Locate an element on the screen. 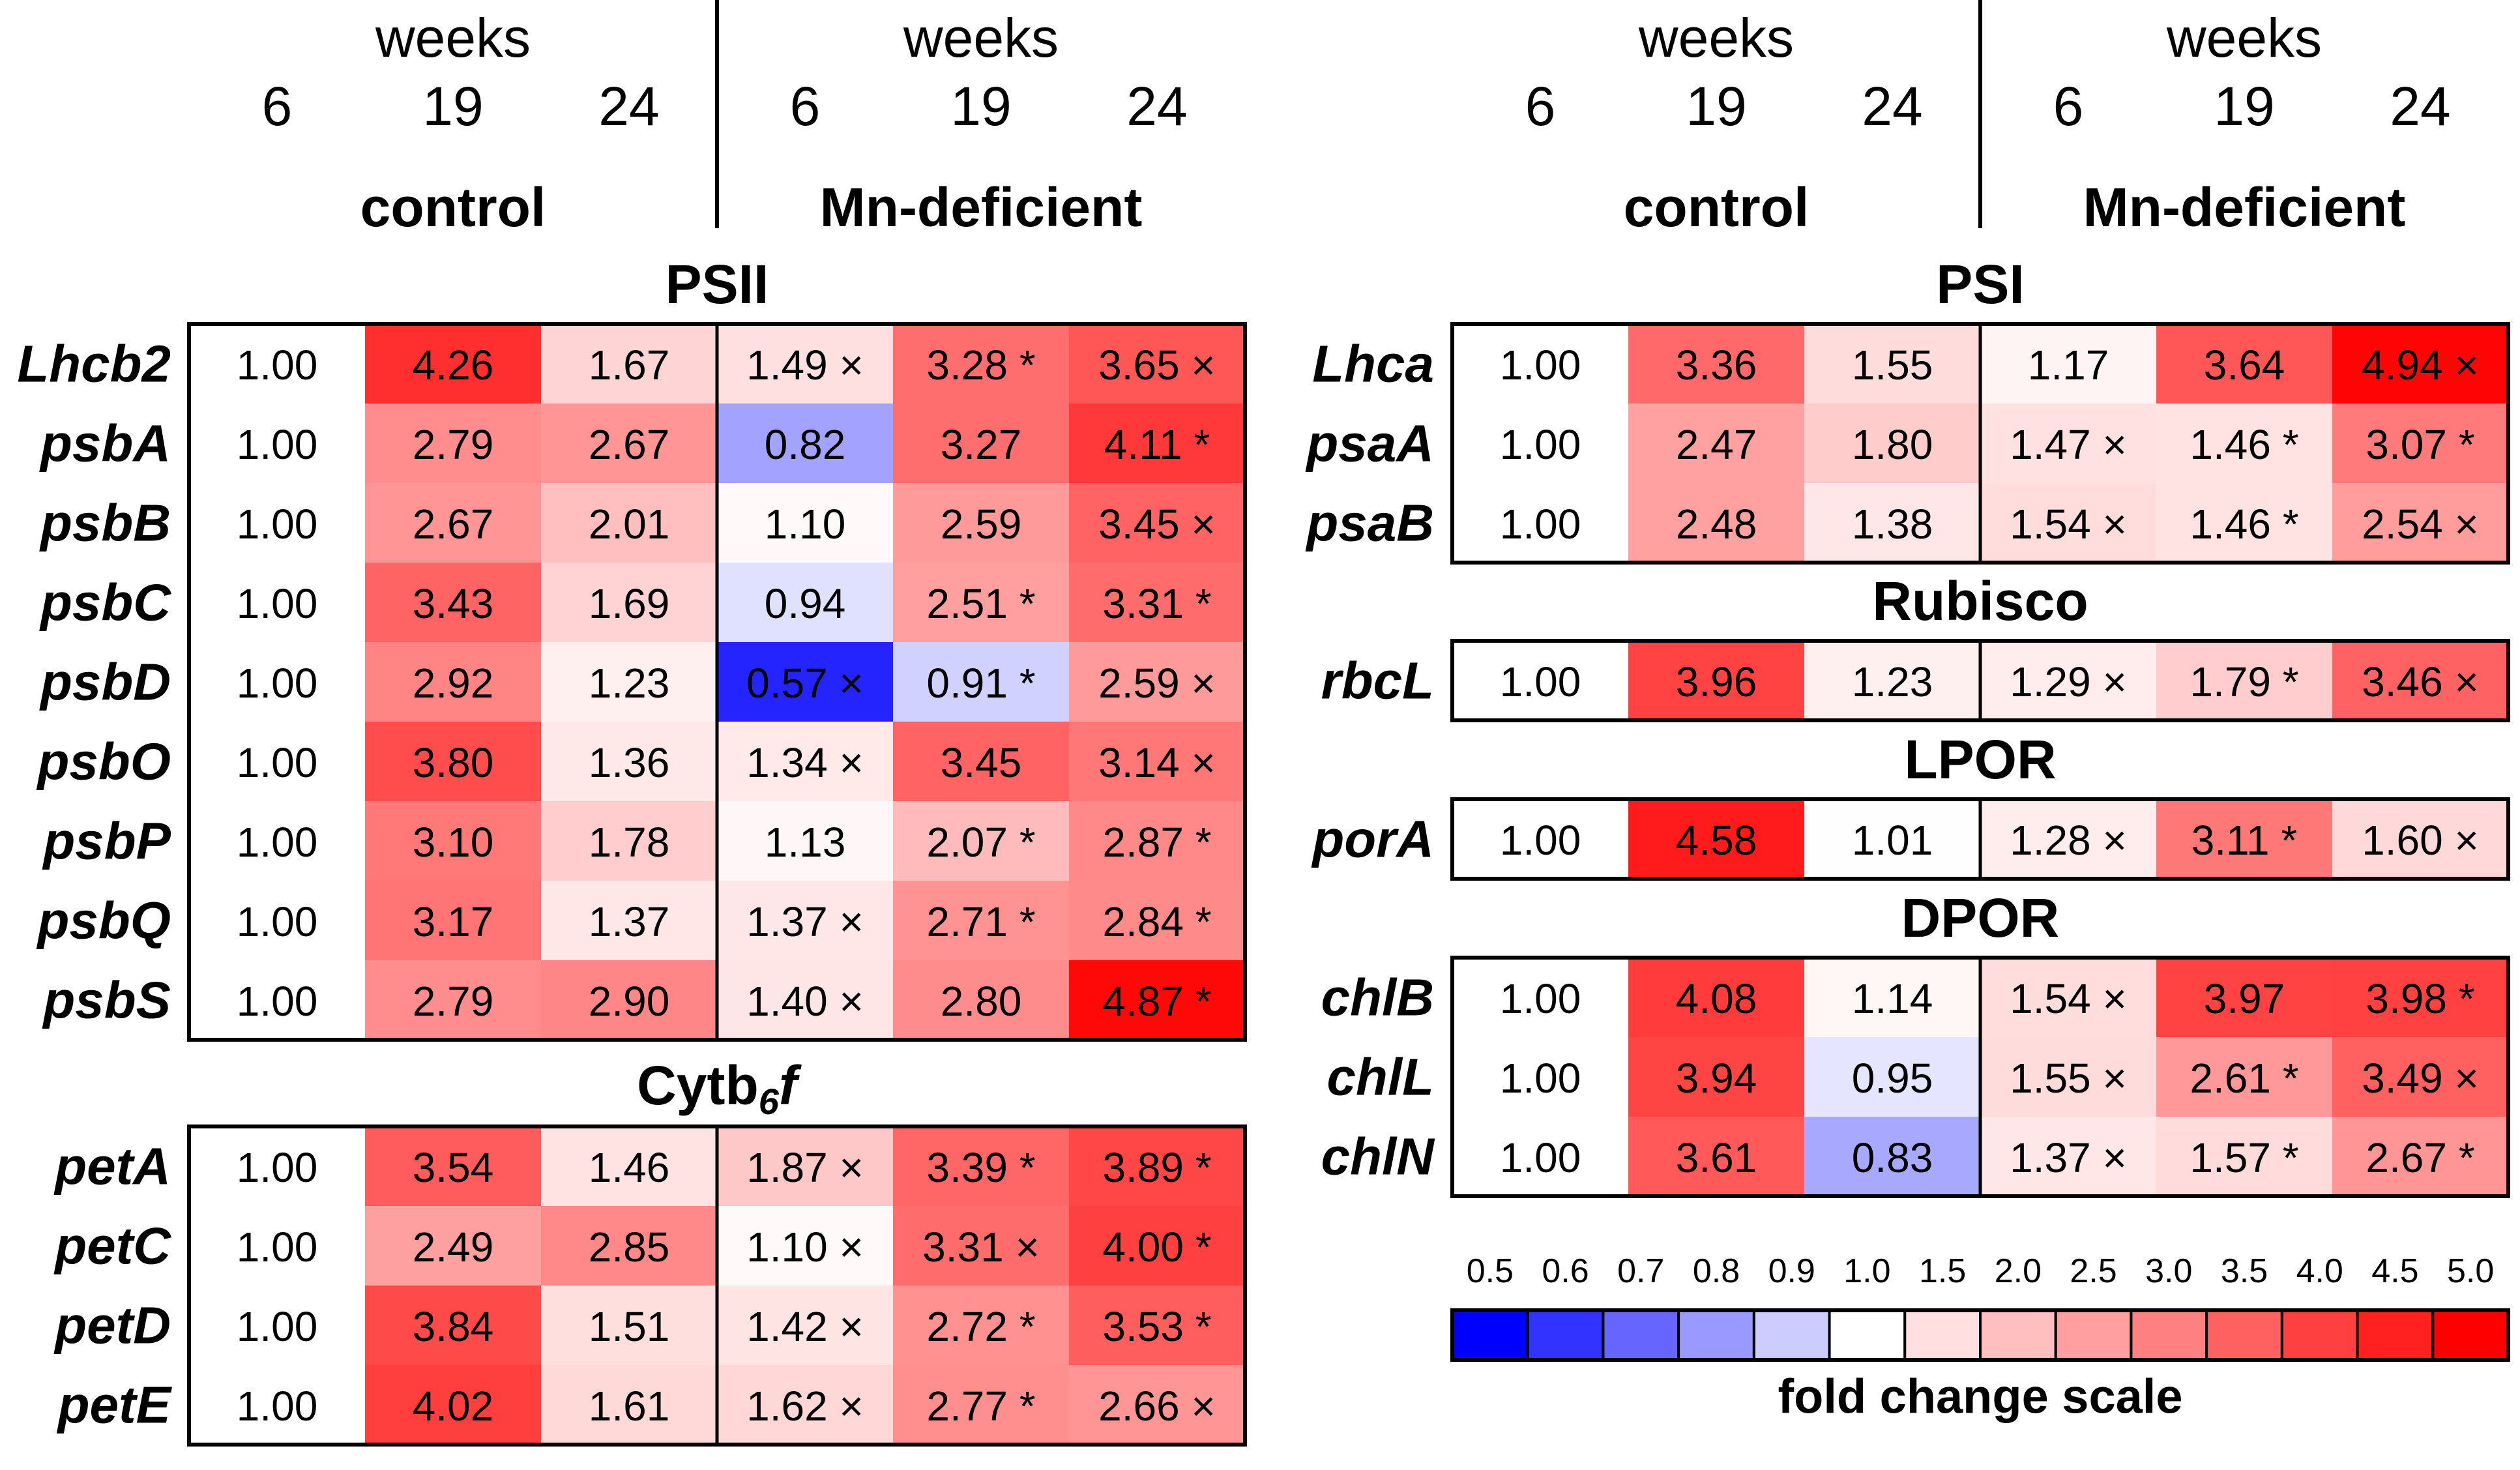 The height and width of the screenshot is (1470, 2520). cell-value-label: 1.46 is located at coordinates (629, 1167).